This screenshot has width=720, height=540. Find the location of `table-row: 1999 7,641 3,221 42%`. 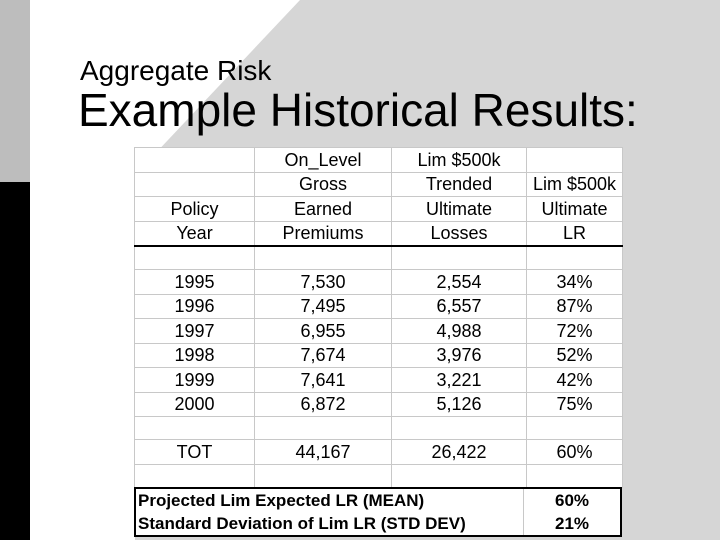

table-row: 1999 7,641 3,221 42% is located at coordinates (378, 380).